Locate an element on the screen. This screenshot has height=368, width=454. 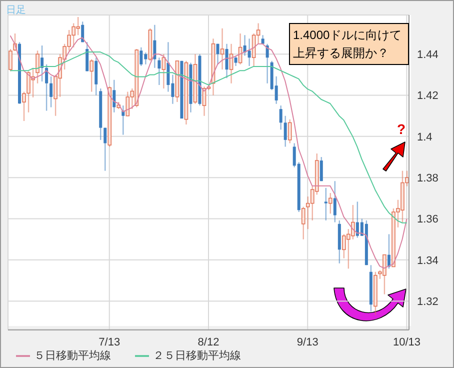
y-tick-label: 1.32 is located at coordinates (427, 302).